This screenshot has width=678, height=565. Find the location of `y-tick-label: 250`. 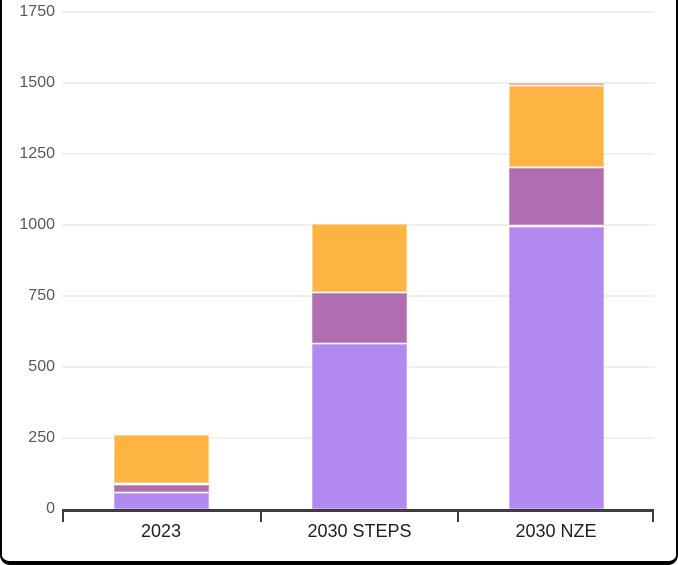

y-tick-label: 250 is located at coordinates (41, 437).